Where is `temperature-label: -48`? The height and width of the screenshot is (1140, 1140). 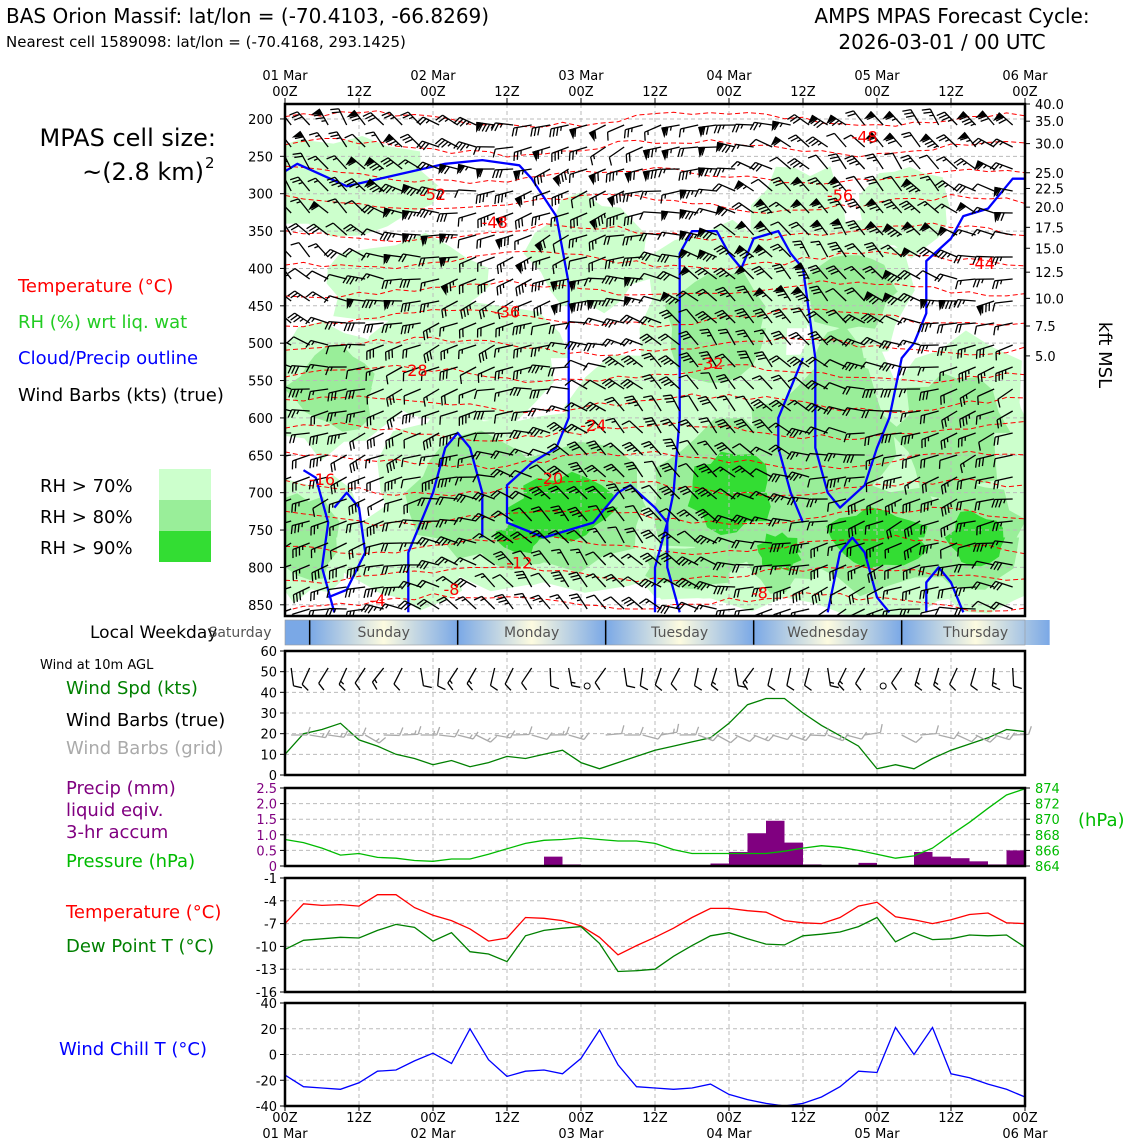
temperature-label: -48 is located at coordinates (495, 222).